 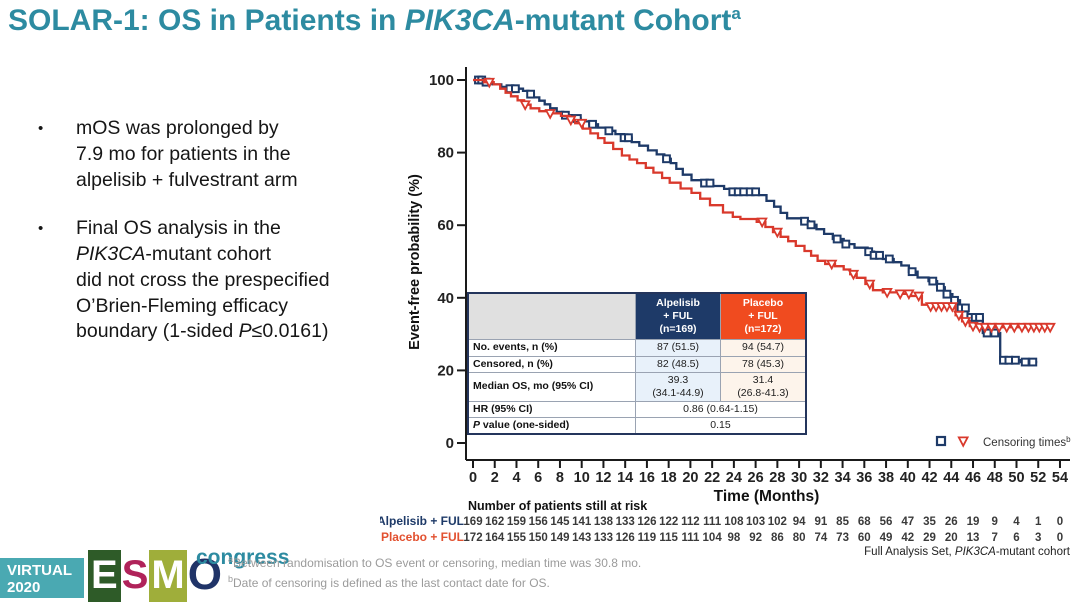 What do you see at coordinates (678, 348) in the screenshot?
I see `stats-value: 87 (51.5)` at bounding box center [678, 348].